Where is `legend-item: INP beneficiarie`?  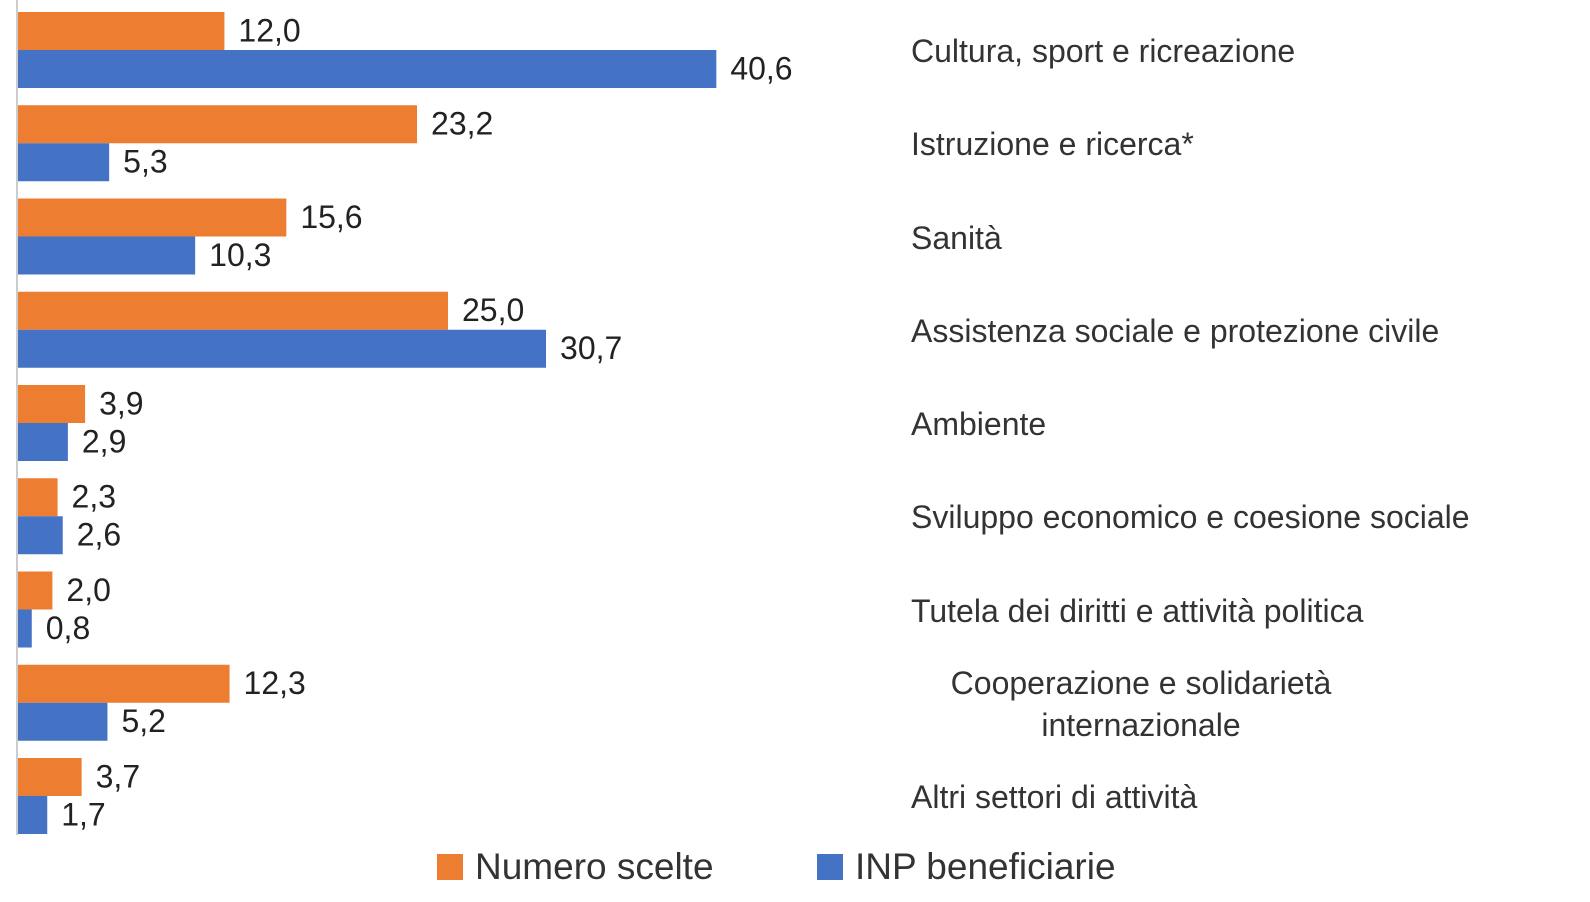
legend-item: INP beneficiarie is located at coordinates (966, 867).